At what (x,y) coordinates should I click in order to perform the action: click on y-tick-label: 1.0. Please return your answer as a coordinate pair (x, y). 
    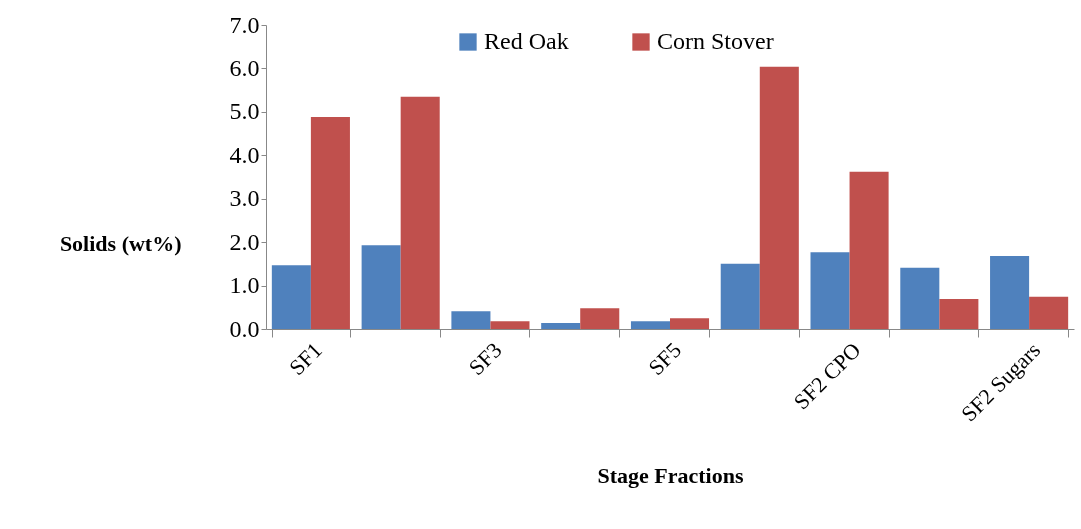
    Looking at the image, I should click on (244, 285).